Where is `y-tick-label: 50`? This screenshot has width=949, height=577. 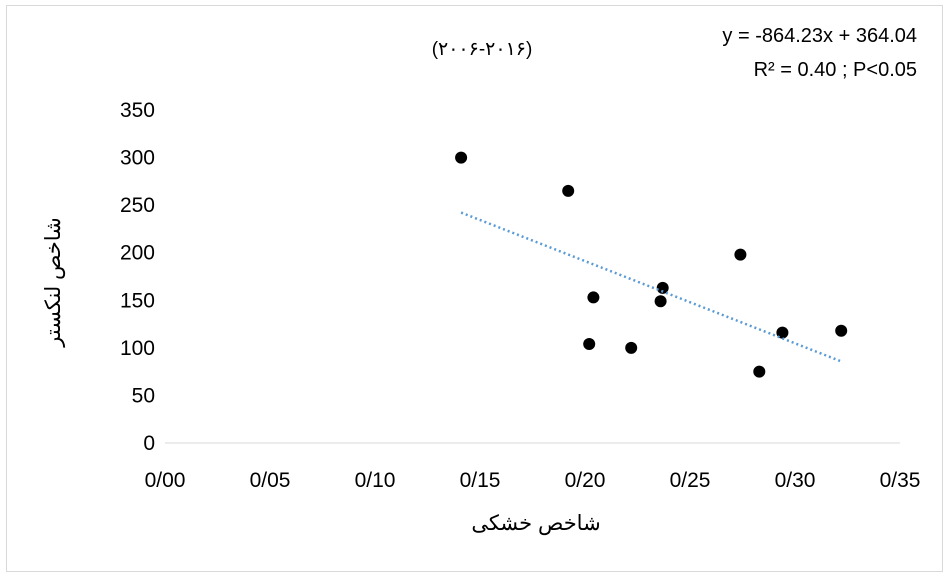 y-tick-label: 50 is located at coordinates (143, 395).